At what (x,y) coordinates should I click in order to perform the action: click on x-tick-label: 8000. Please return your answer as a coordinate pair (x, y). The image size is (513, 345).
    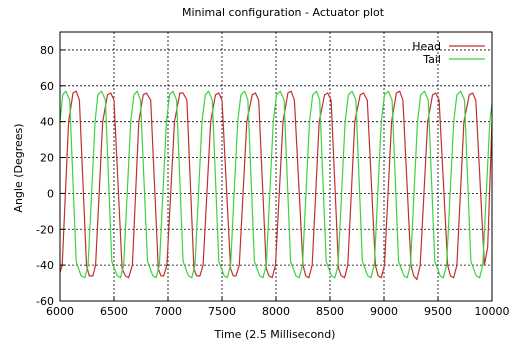
    Looking at the image, I should click on (276, 311).